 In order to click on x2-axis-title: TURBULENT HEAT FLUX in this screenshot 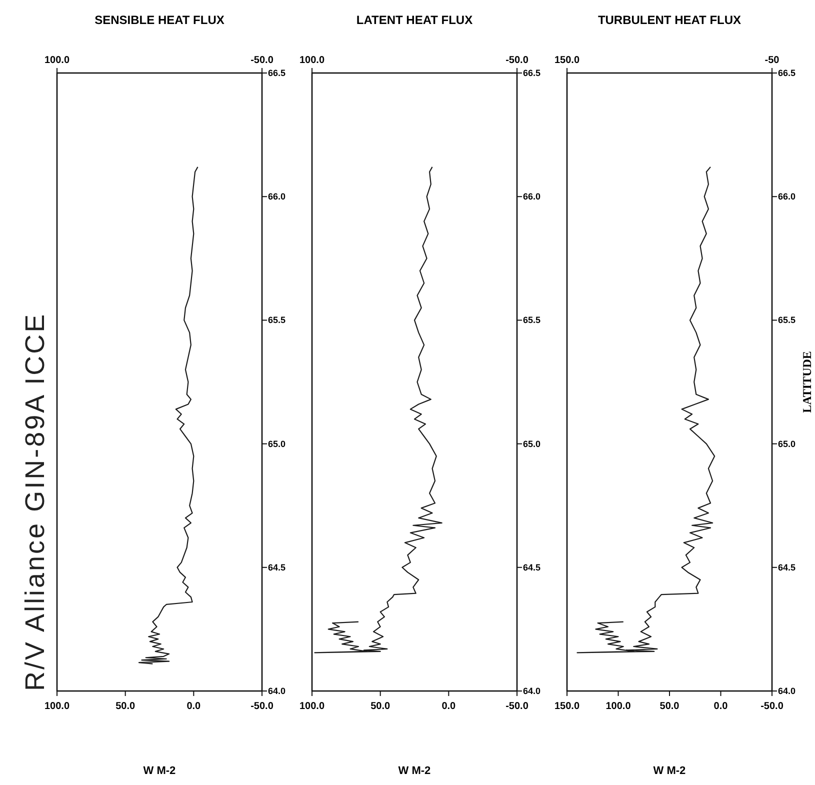, I will do `click(670, 20)`.